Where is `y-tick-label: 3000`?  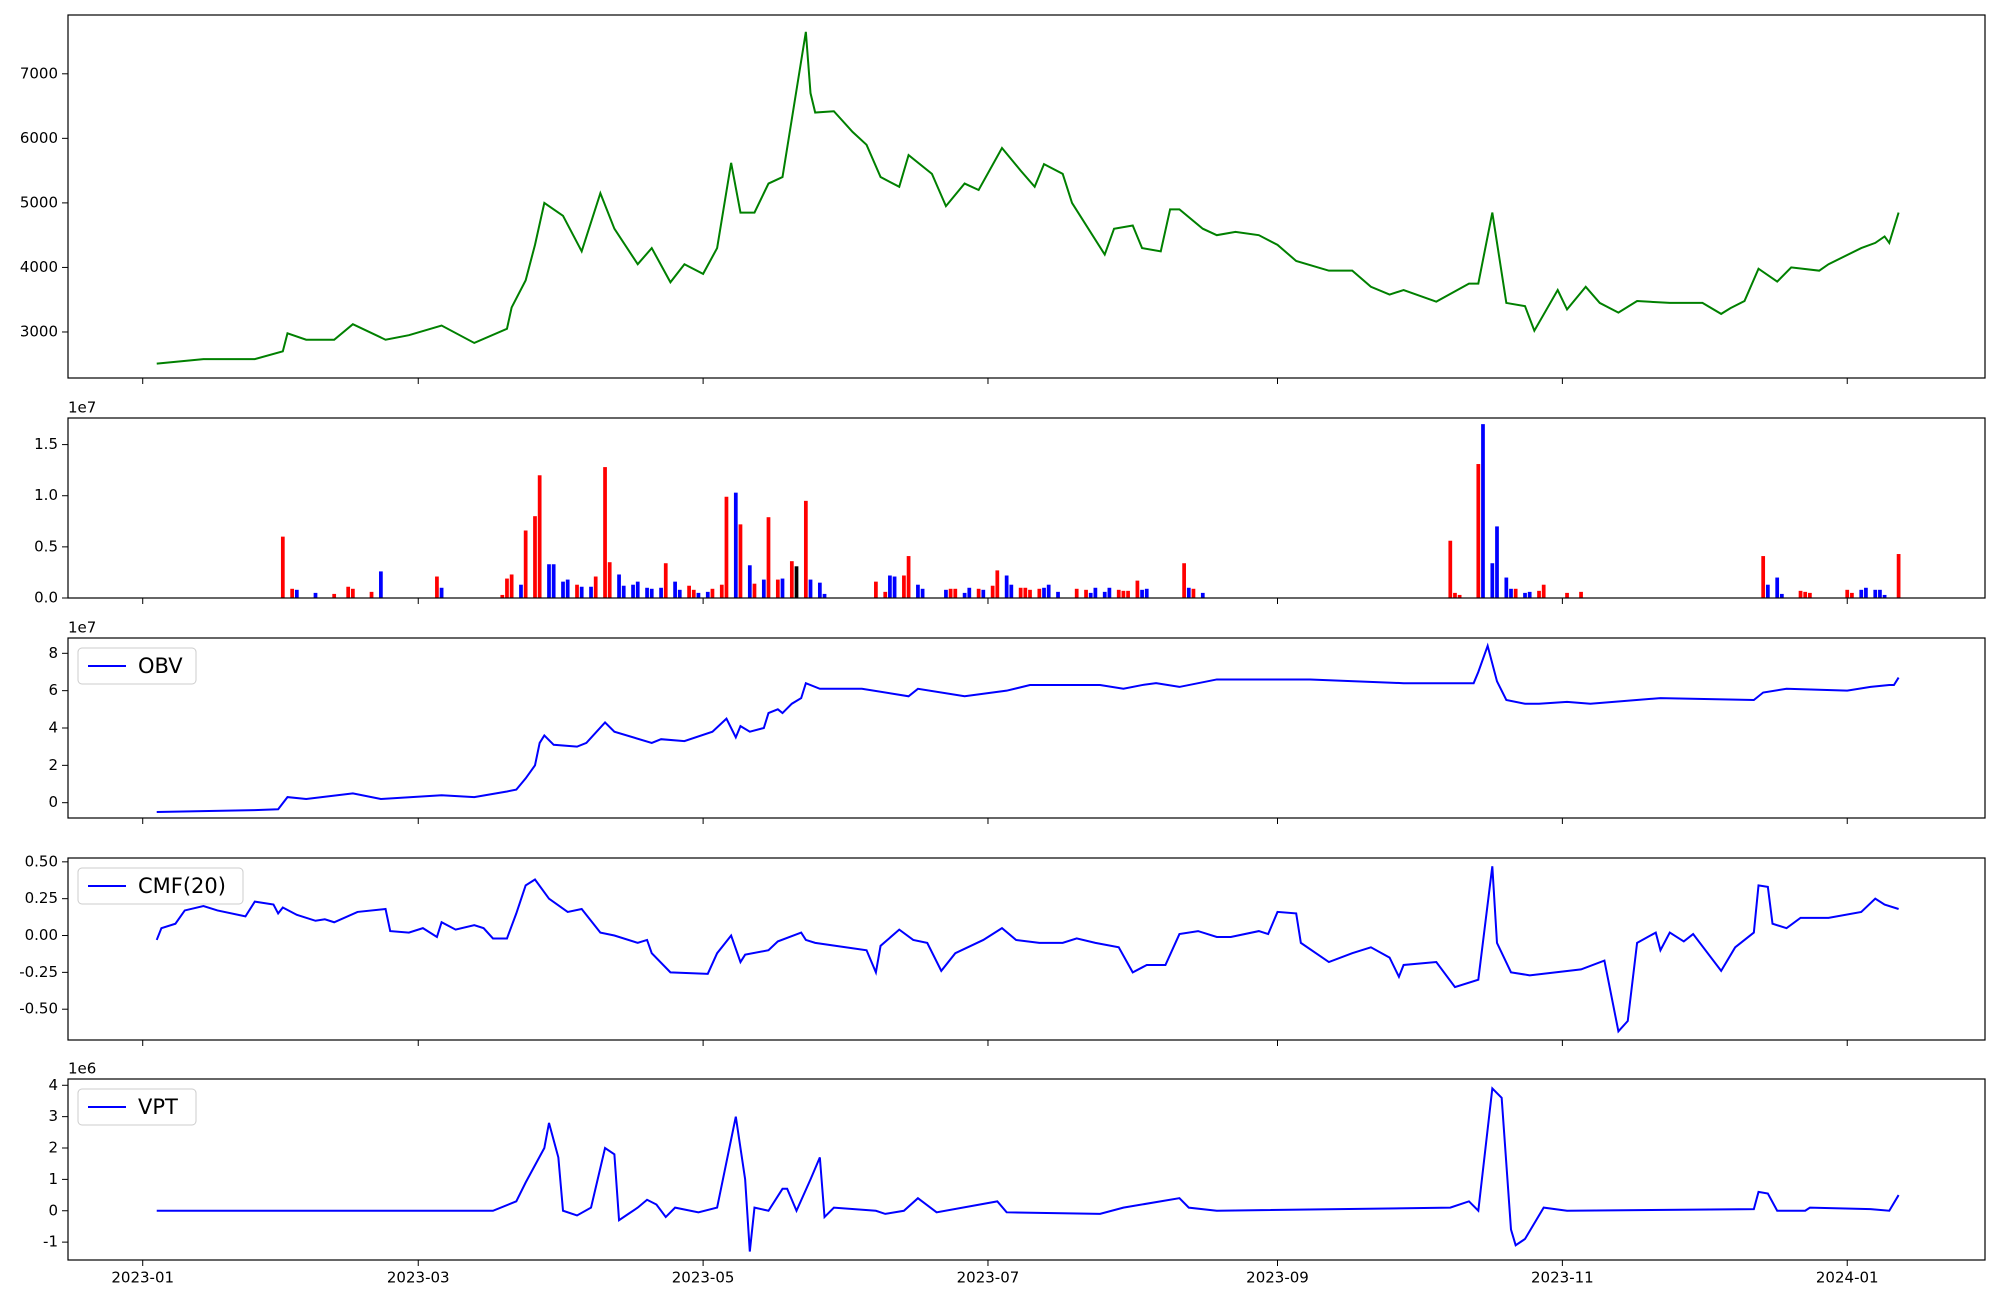 y-tick-label: 3000 is located at coordinates (39, 331).